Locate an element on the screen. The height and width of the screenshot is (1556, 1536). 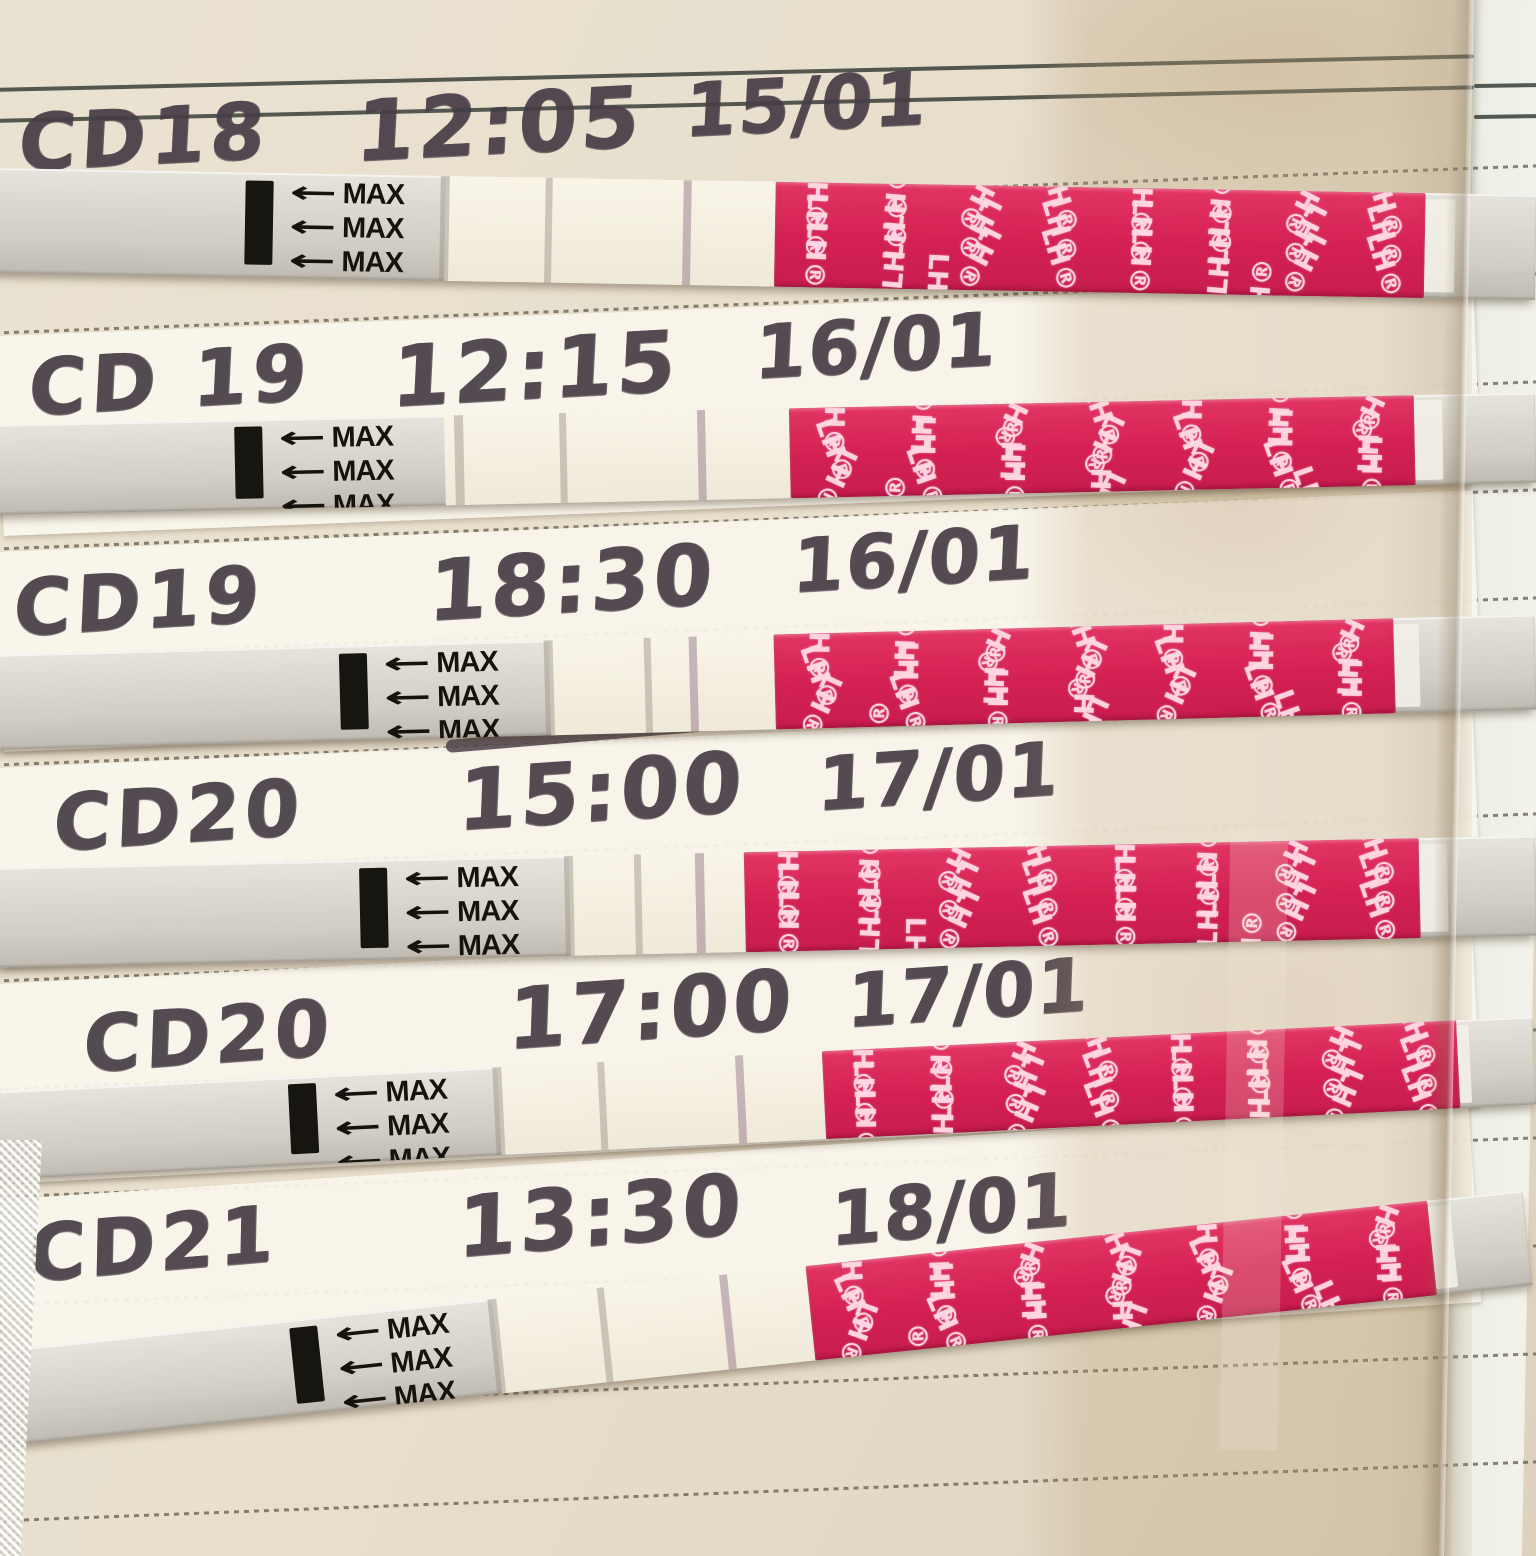
time-text: 15:00 is located at coordinates (601, 791).